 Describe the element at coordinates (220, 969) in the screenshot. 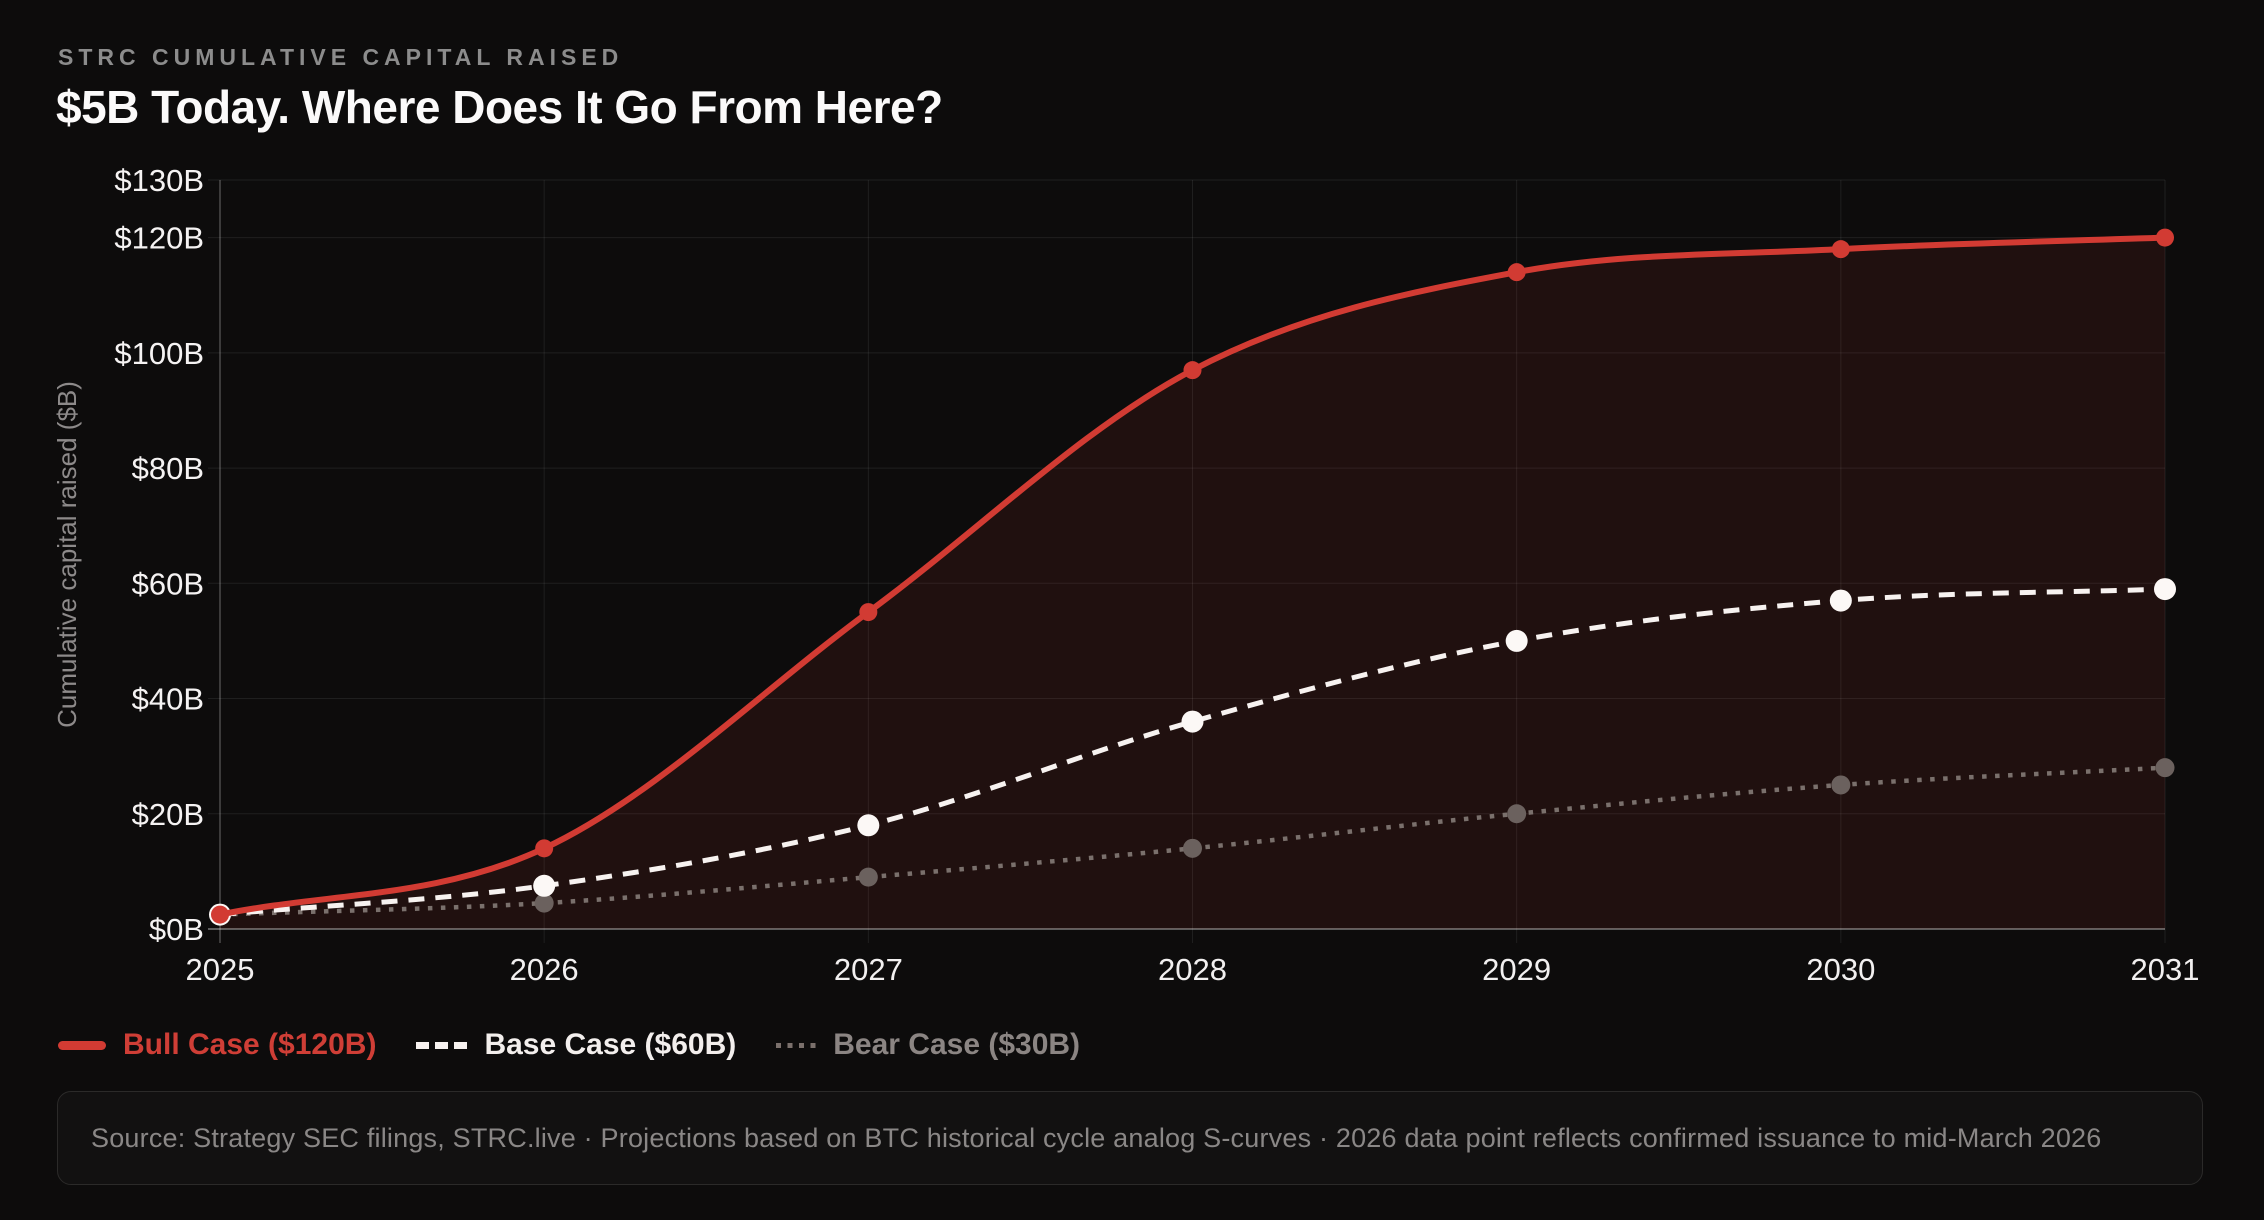

I see `x-tick-label: 2025` at that location.